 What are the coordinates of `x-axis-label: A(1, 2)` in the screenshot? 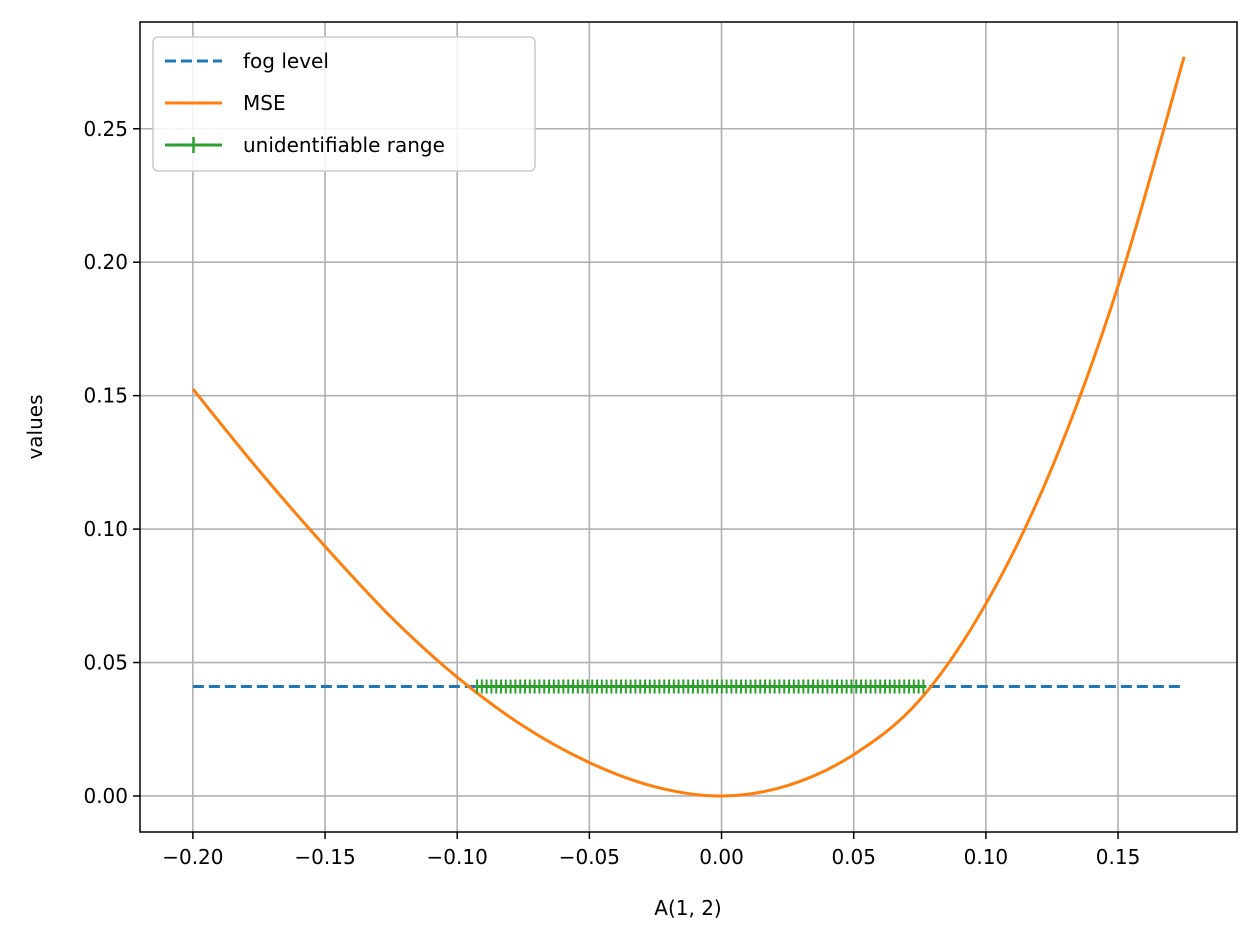 It's located at (687, 908).